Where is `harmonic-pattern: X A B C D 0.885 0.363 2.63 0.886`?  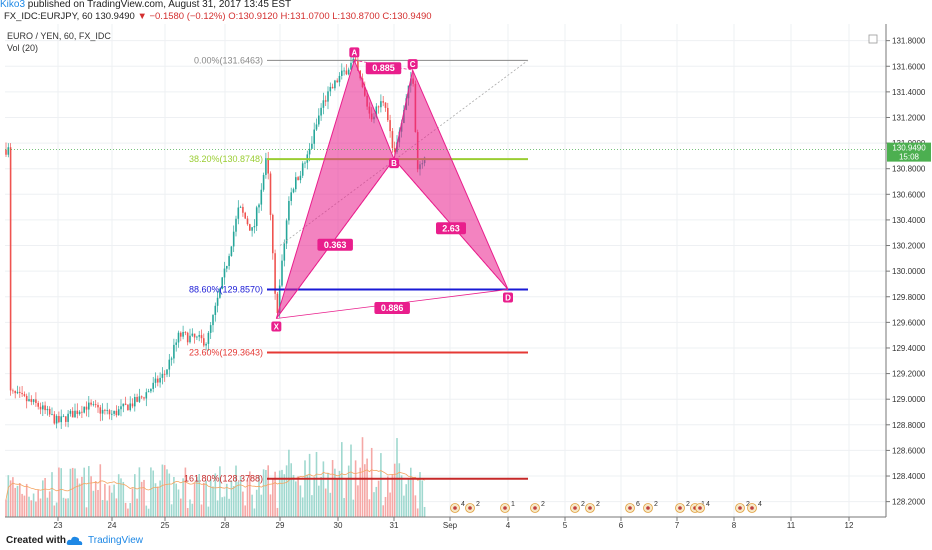 harmonic-pattern: X A B C D 0.885 0.363 2.63 0.886 is located at coordinates (392, 189).